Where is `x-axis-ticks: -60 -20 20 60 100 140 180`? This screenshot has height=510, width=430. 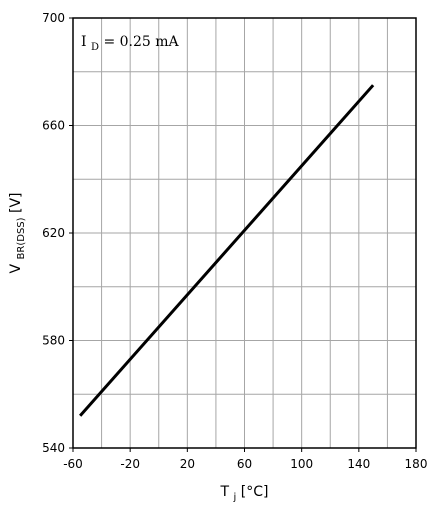 x-axis-ticks: -60 -20 20 60 100 140 180 is located at coordinates (245, 459).